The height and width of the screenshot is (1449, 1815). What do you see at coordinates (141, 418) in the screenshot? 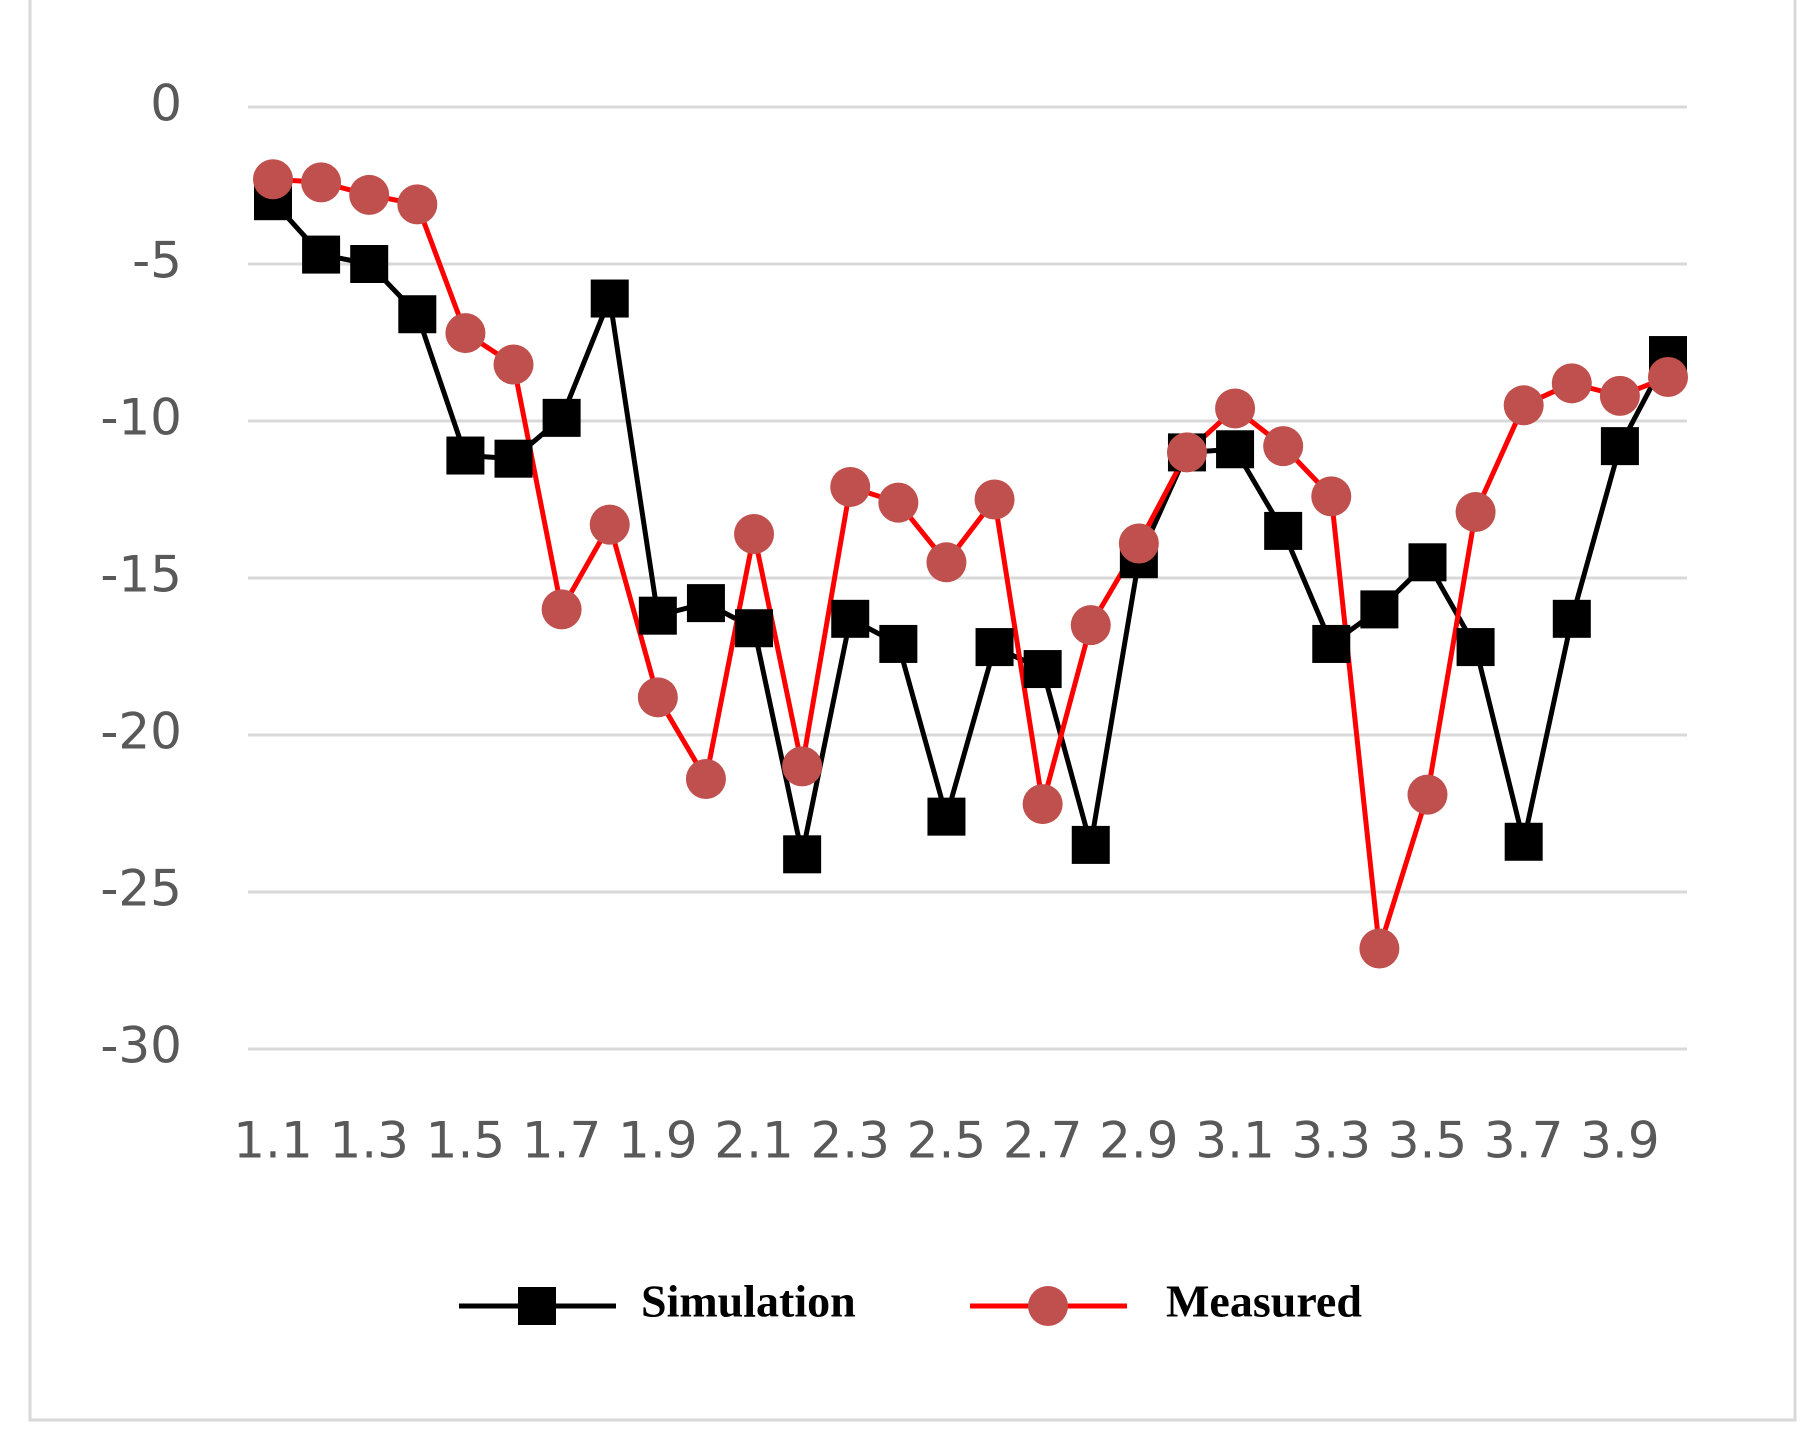
I see `y-tick-label: -10` at bounding box center [141, 418].